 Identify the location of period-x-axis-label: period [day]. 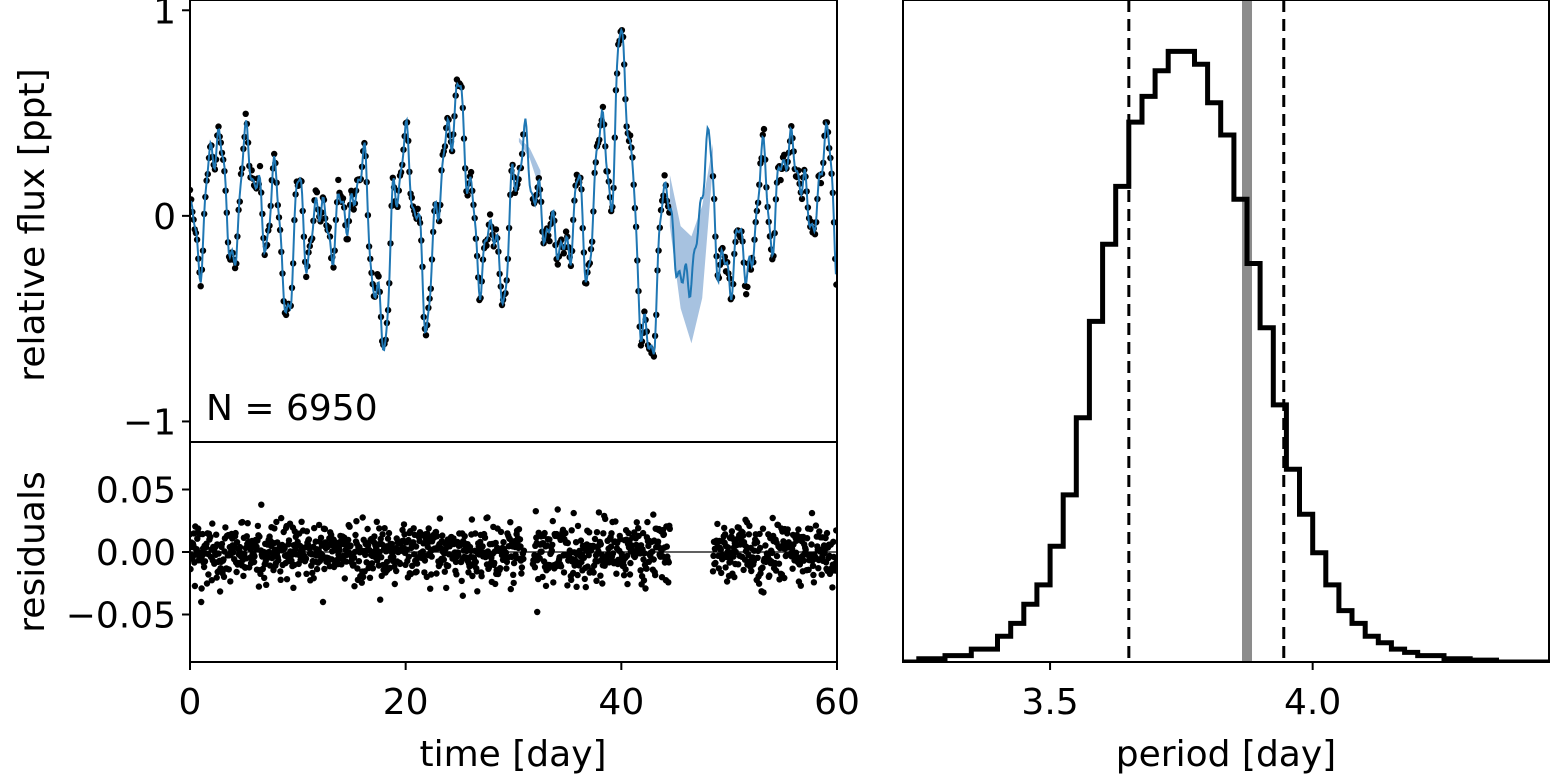
(1226, 754).